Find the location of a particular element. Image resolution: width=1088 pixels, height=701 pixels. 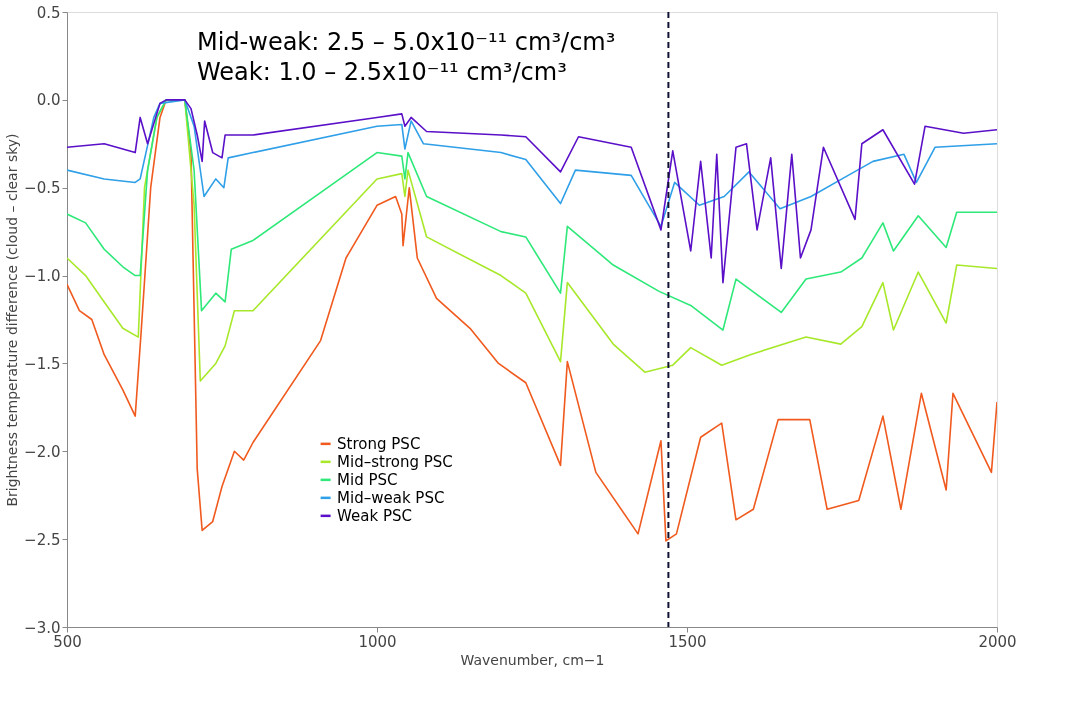

y-tick-label: −2.0 is located at coordinates (42, 451).